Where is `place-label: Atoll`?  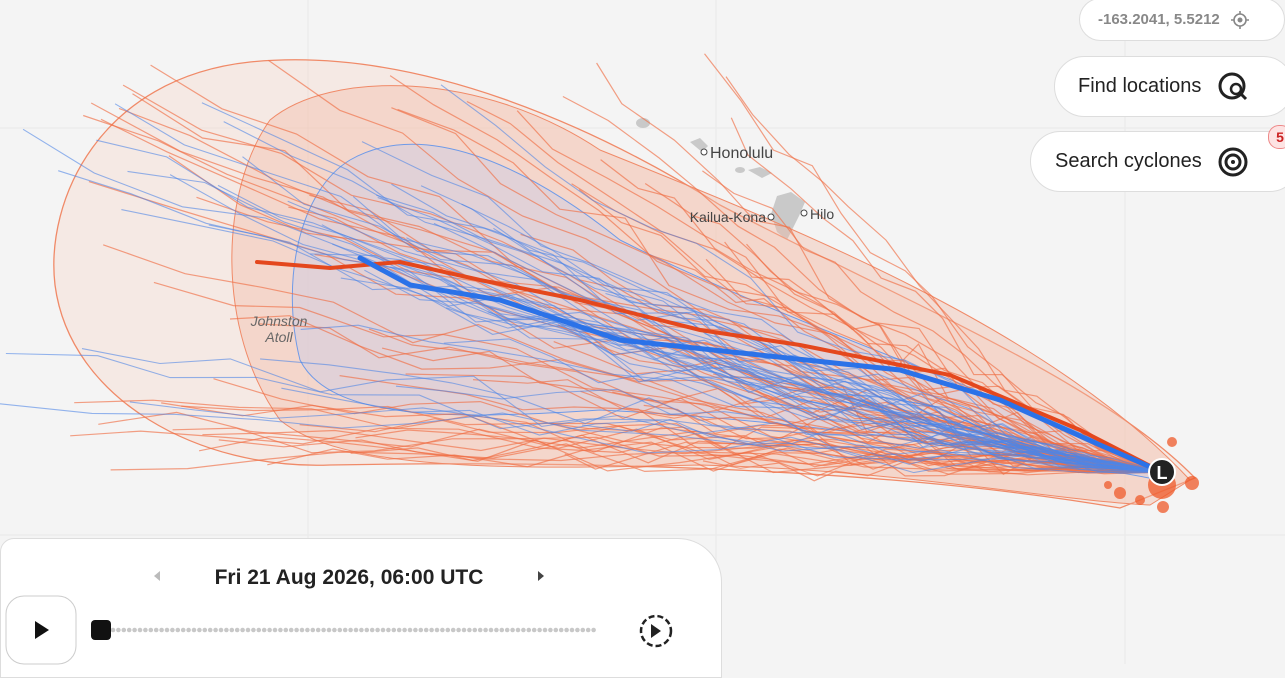
place-label: Atoll is located at coordinates (278, 337).